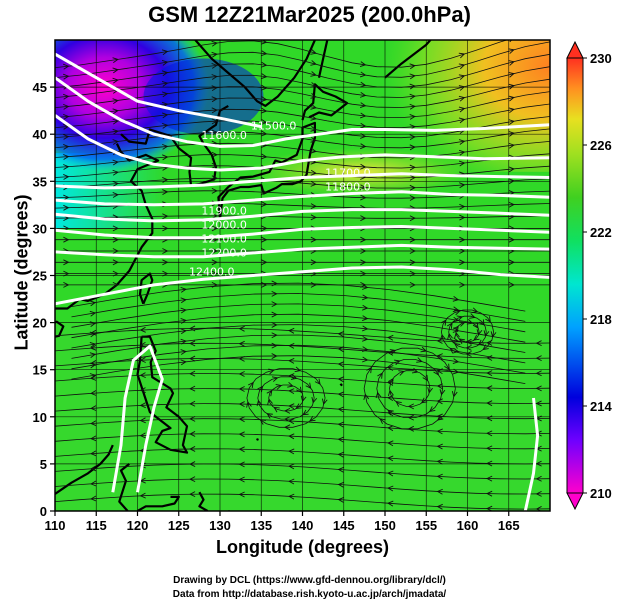 This screenshot has height=605, width=619. What do you see at coordinates (138, 525) in the screenshot?
I see `x-tick-label: 120` at bounding box center [138, 525].